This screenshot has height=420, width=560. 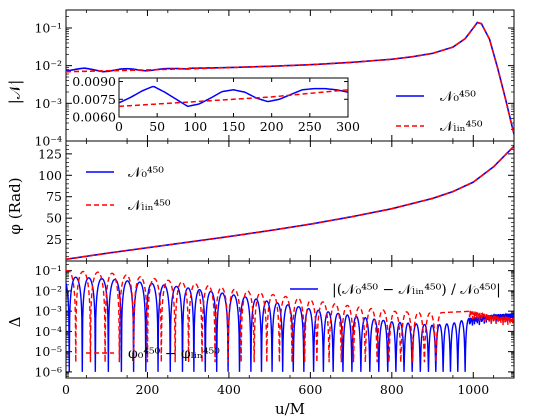 I want to click on difference-ytick-label: 10⁻¹, so click(x=48, y=270).